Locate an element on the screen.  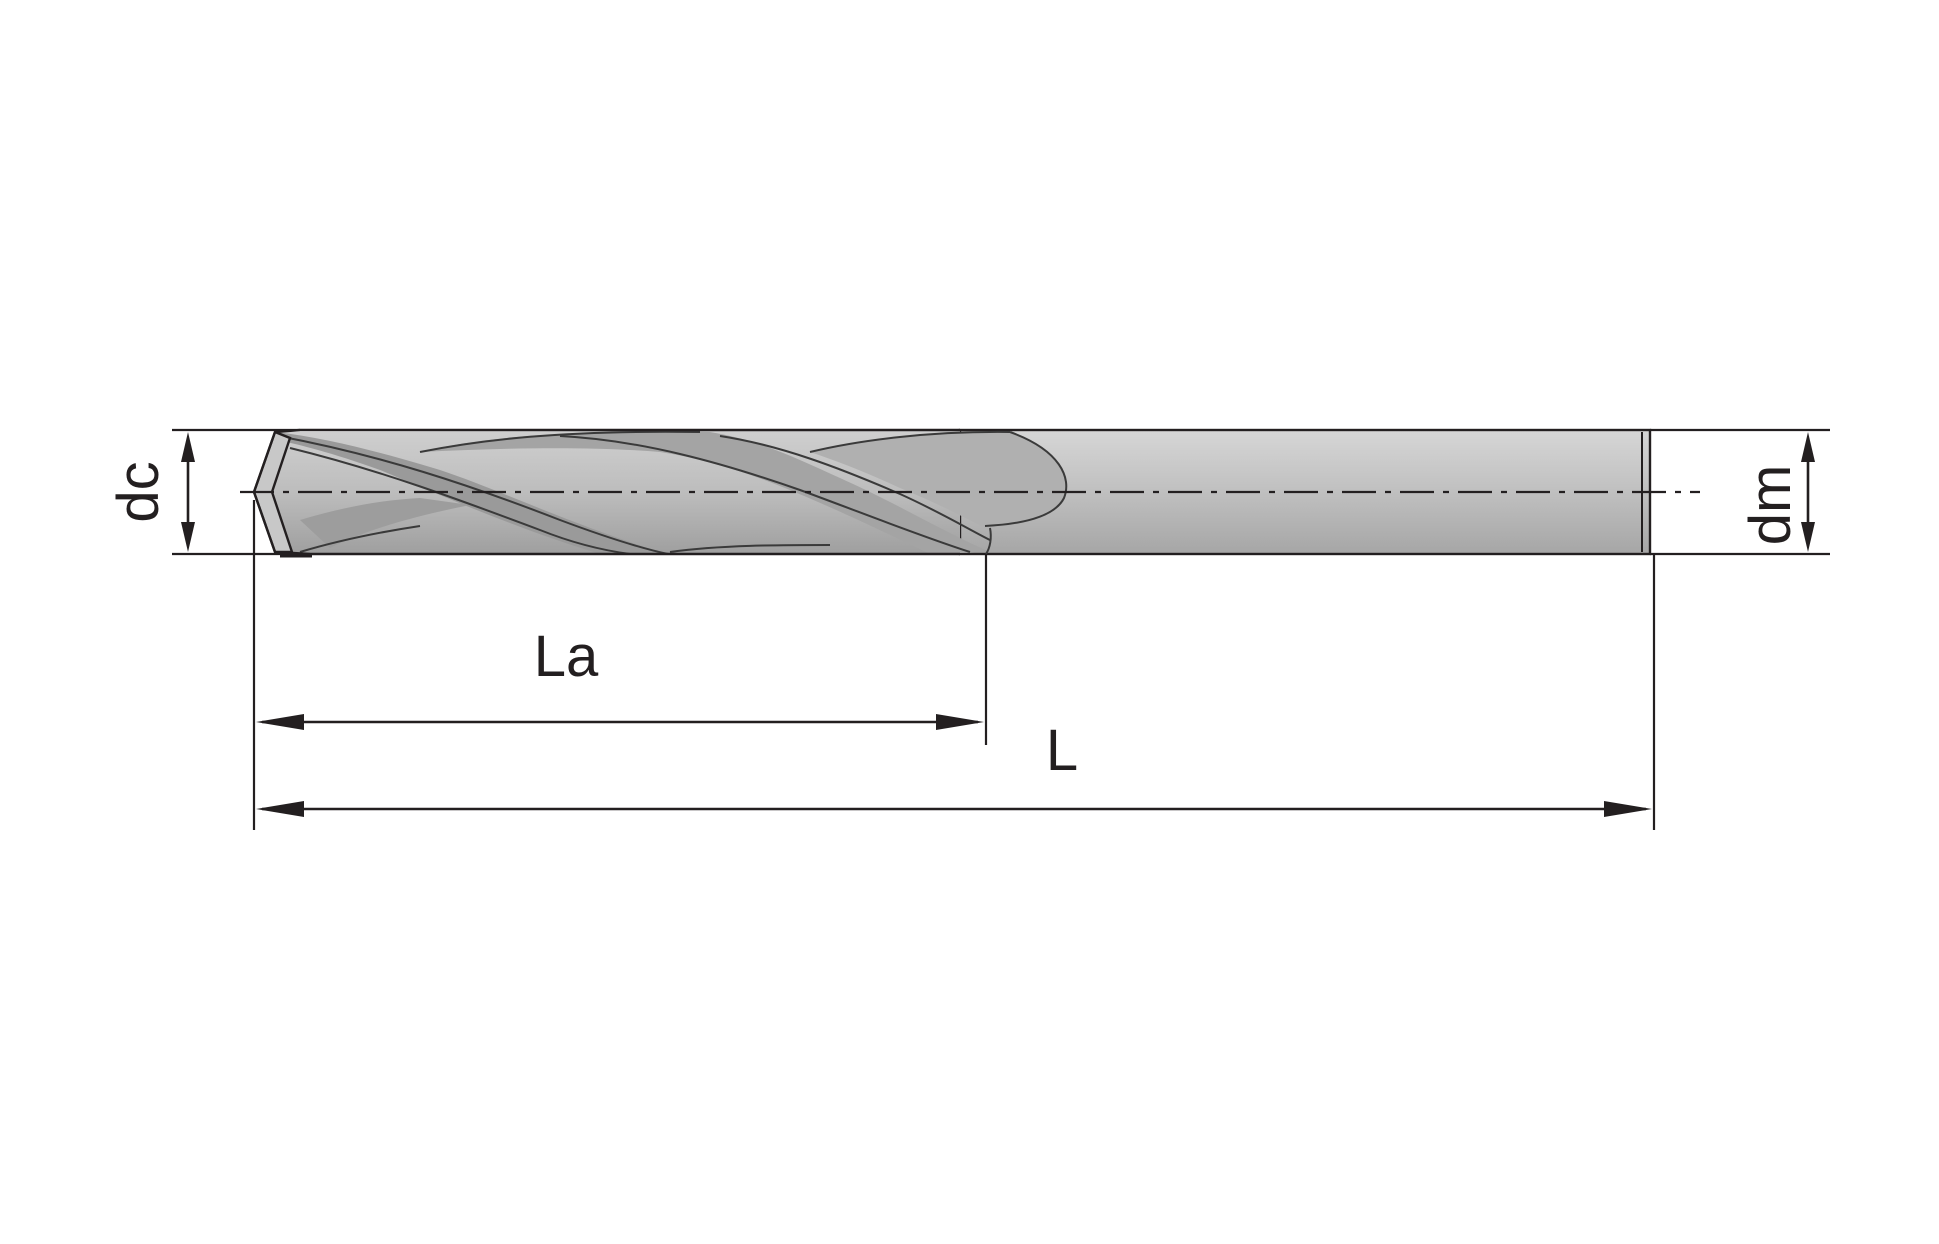
la-arrow-right is located at coordinates (960, 722).